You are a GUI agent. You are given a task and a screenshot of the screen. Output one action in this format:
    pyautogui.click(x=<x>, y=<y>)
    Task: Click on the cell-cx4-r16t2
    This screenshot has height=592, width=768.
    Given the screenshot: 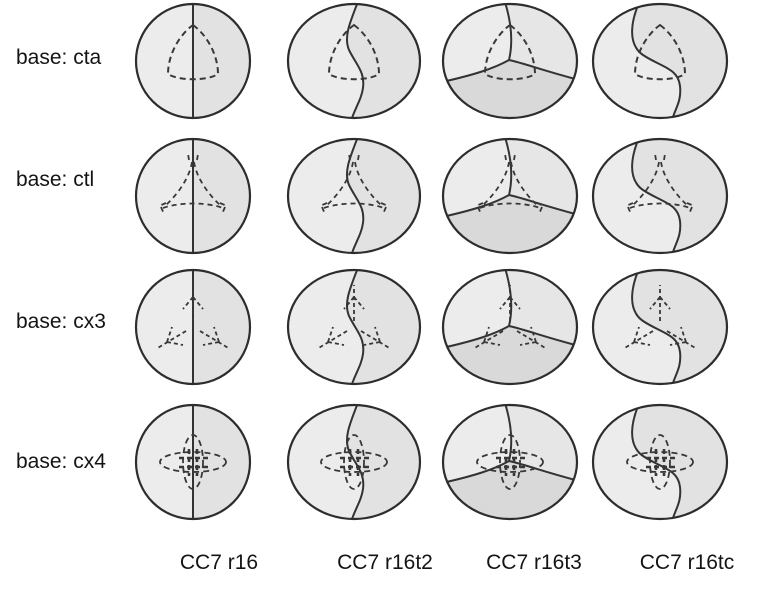 What is the action you would take?
    pyautogui.click(x=354, y=462)
    